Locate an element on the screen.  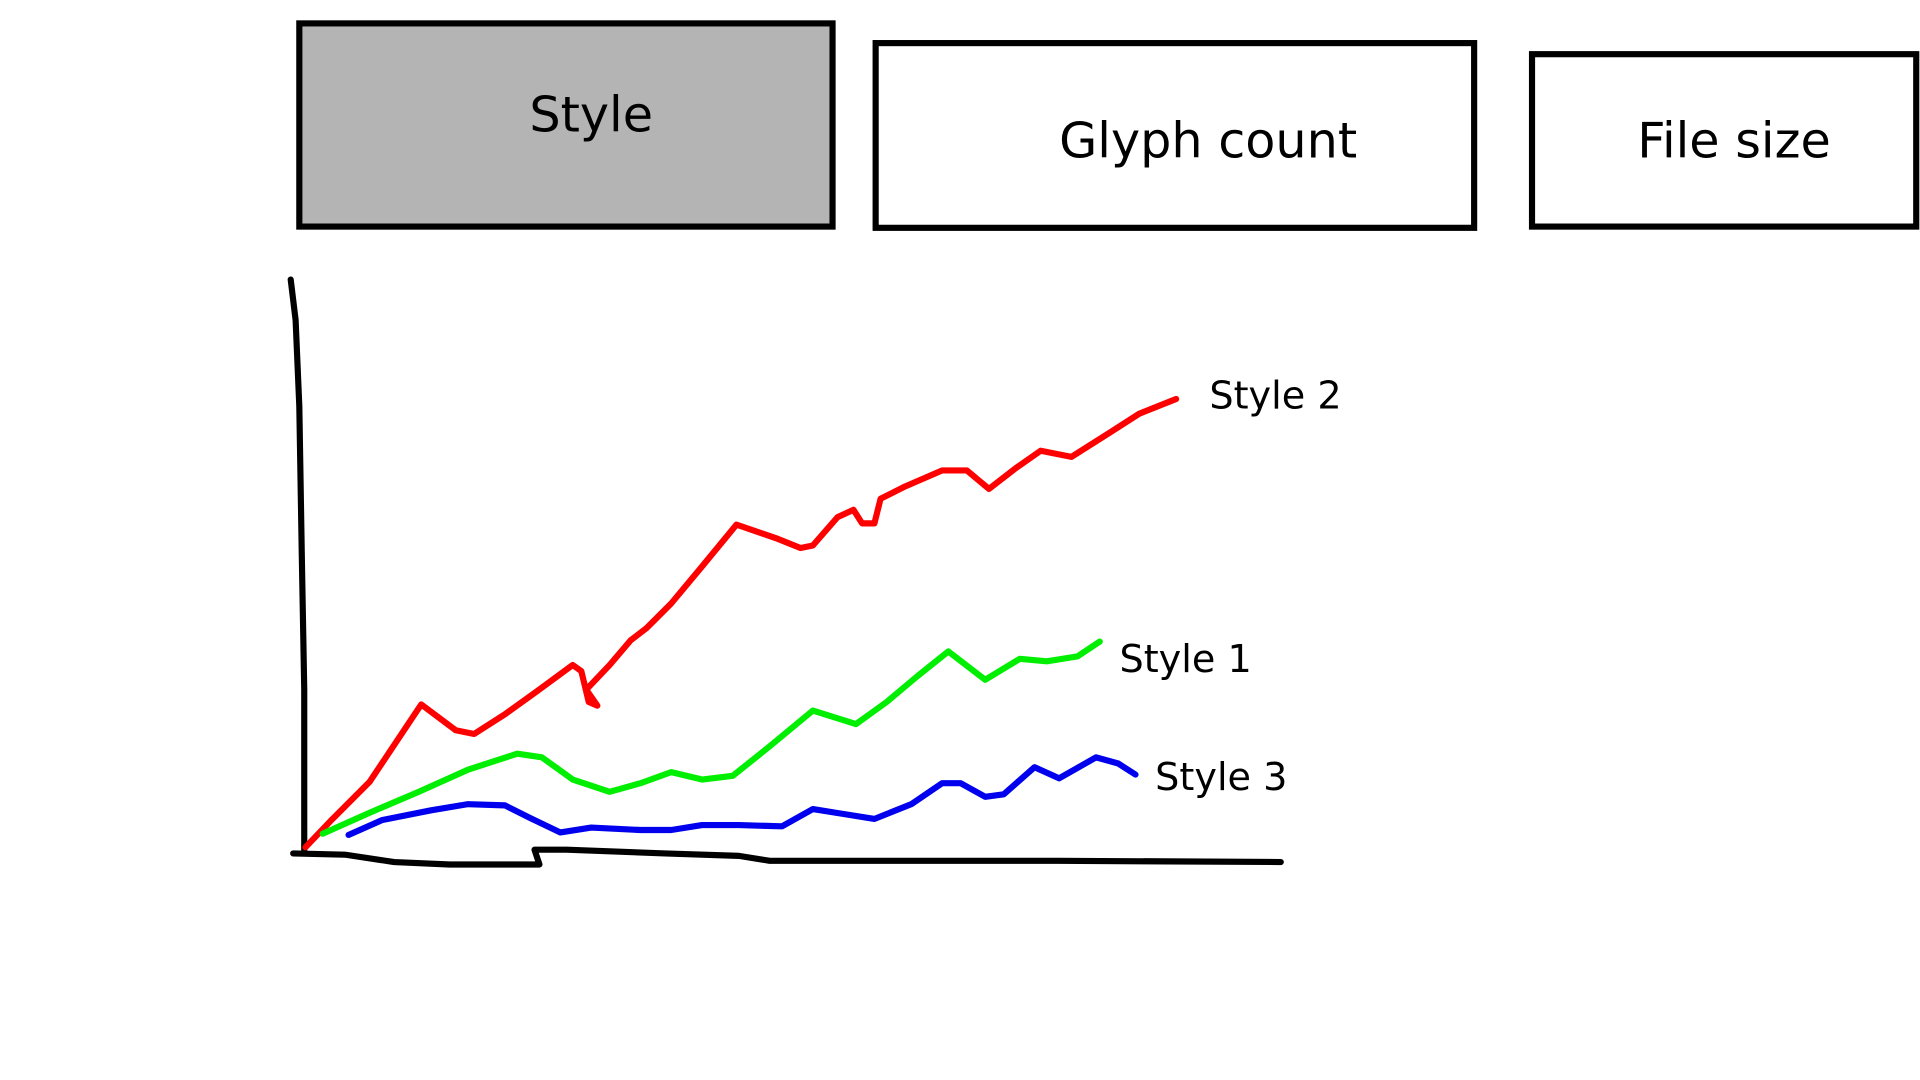
tab: Style is located at coordinates (566, 125).